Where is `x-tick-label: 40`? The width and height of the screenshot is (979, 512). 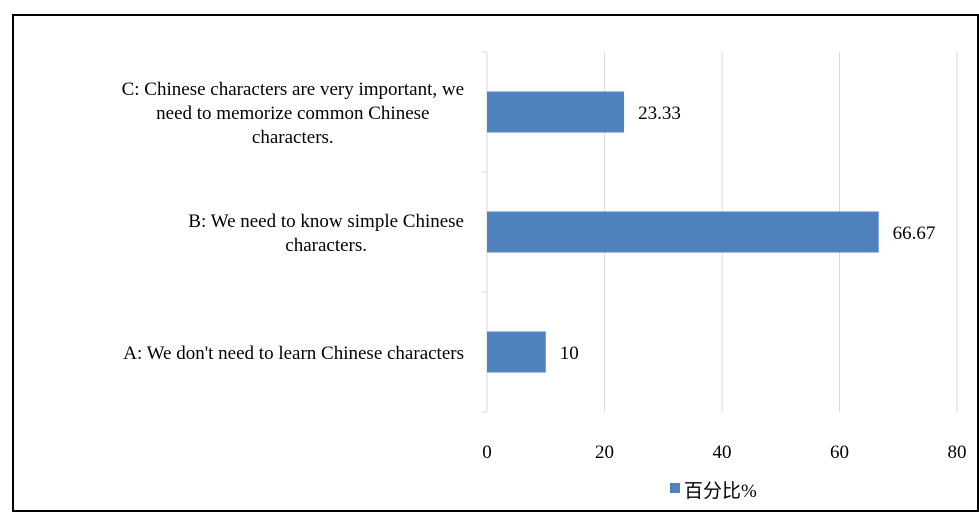
x-tick-label: 40 is located at coordinates (722, 452).